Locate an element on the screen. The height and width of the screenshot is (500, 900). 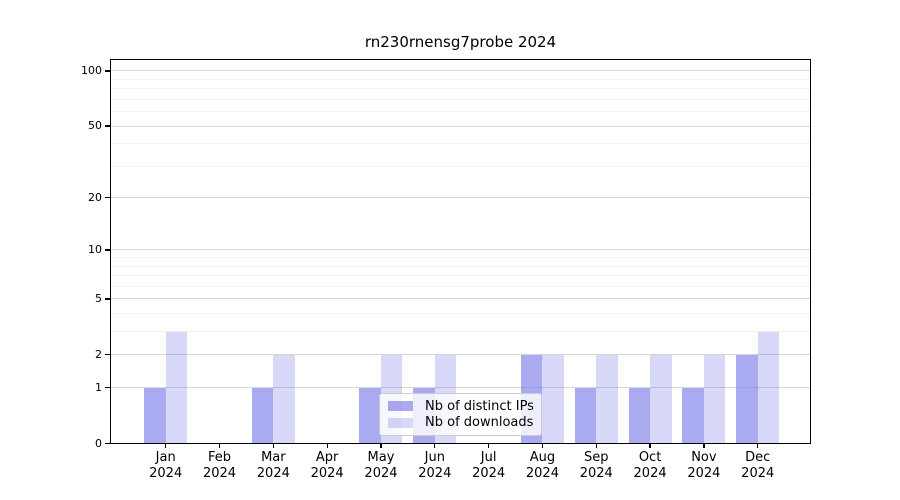
bar-downloads-sep is located at coordinates (607, 399).